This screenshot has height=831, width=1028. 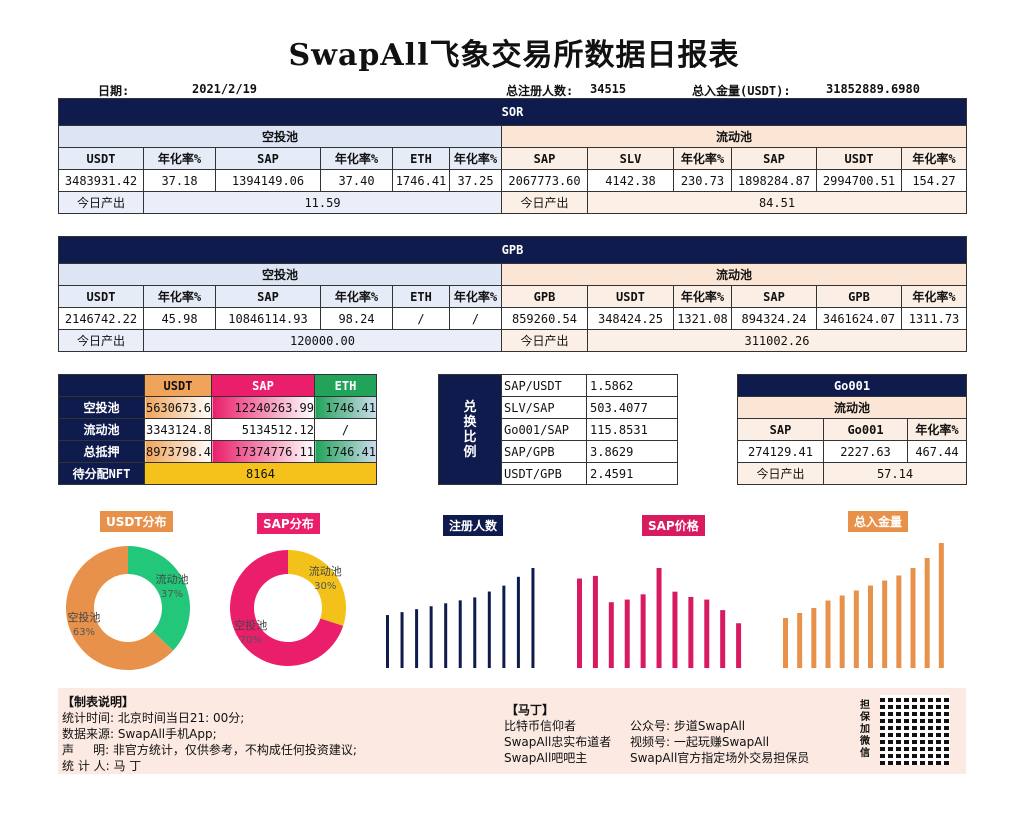 What do you see at coordinates (700, 742) in the screenshot?
I see `contact-line: 视频号: 一起玩赚SwapAll` at bounding box center [700, 742].